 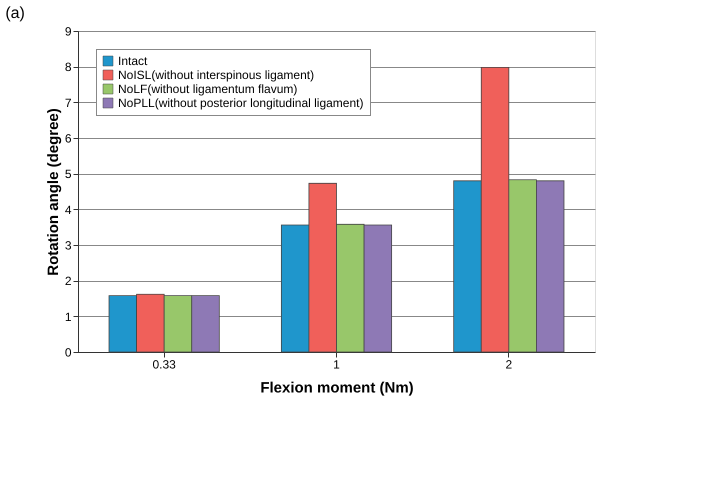 I want to click on y-tick-label: 6, so click(x=68, y=139).